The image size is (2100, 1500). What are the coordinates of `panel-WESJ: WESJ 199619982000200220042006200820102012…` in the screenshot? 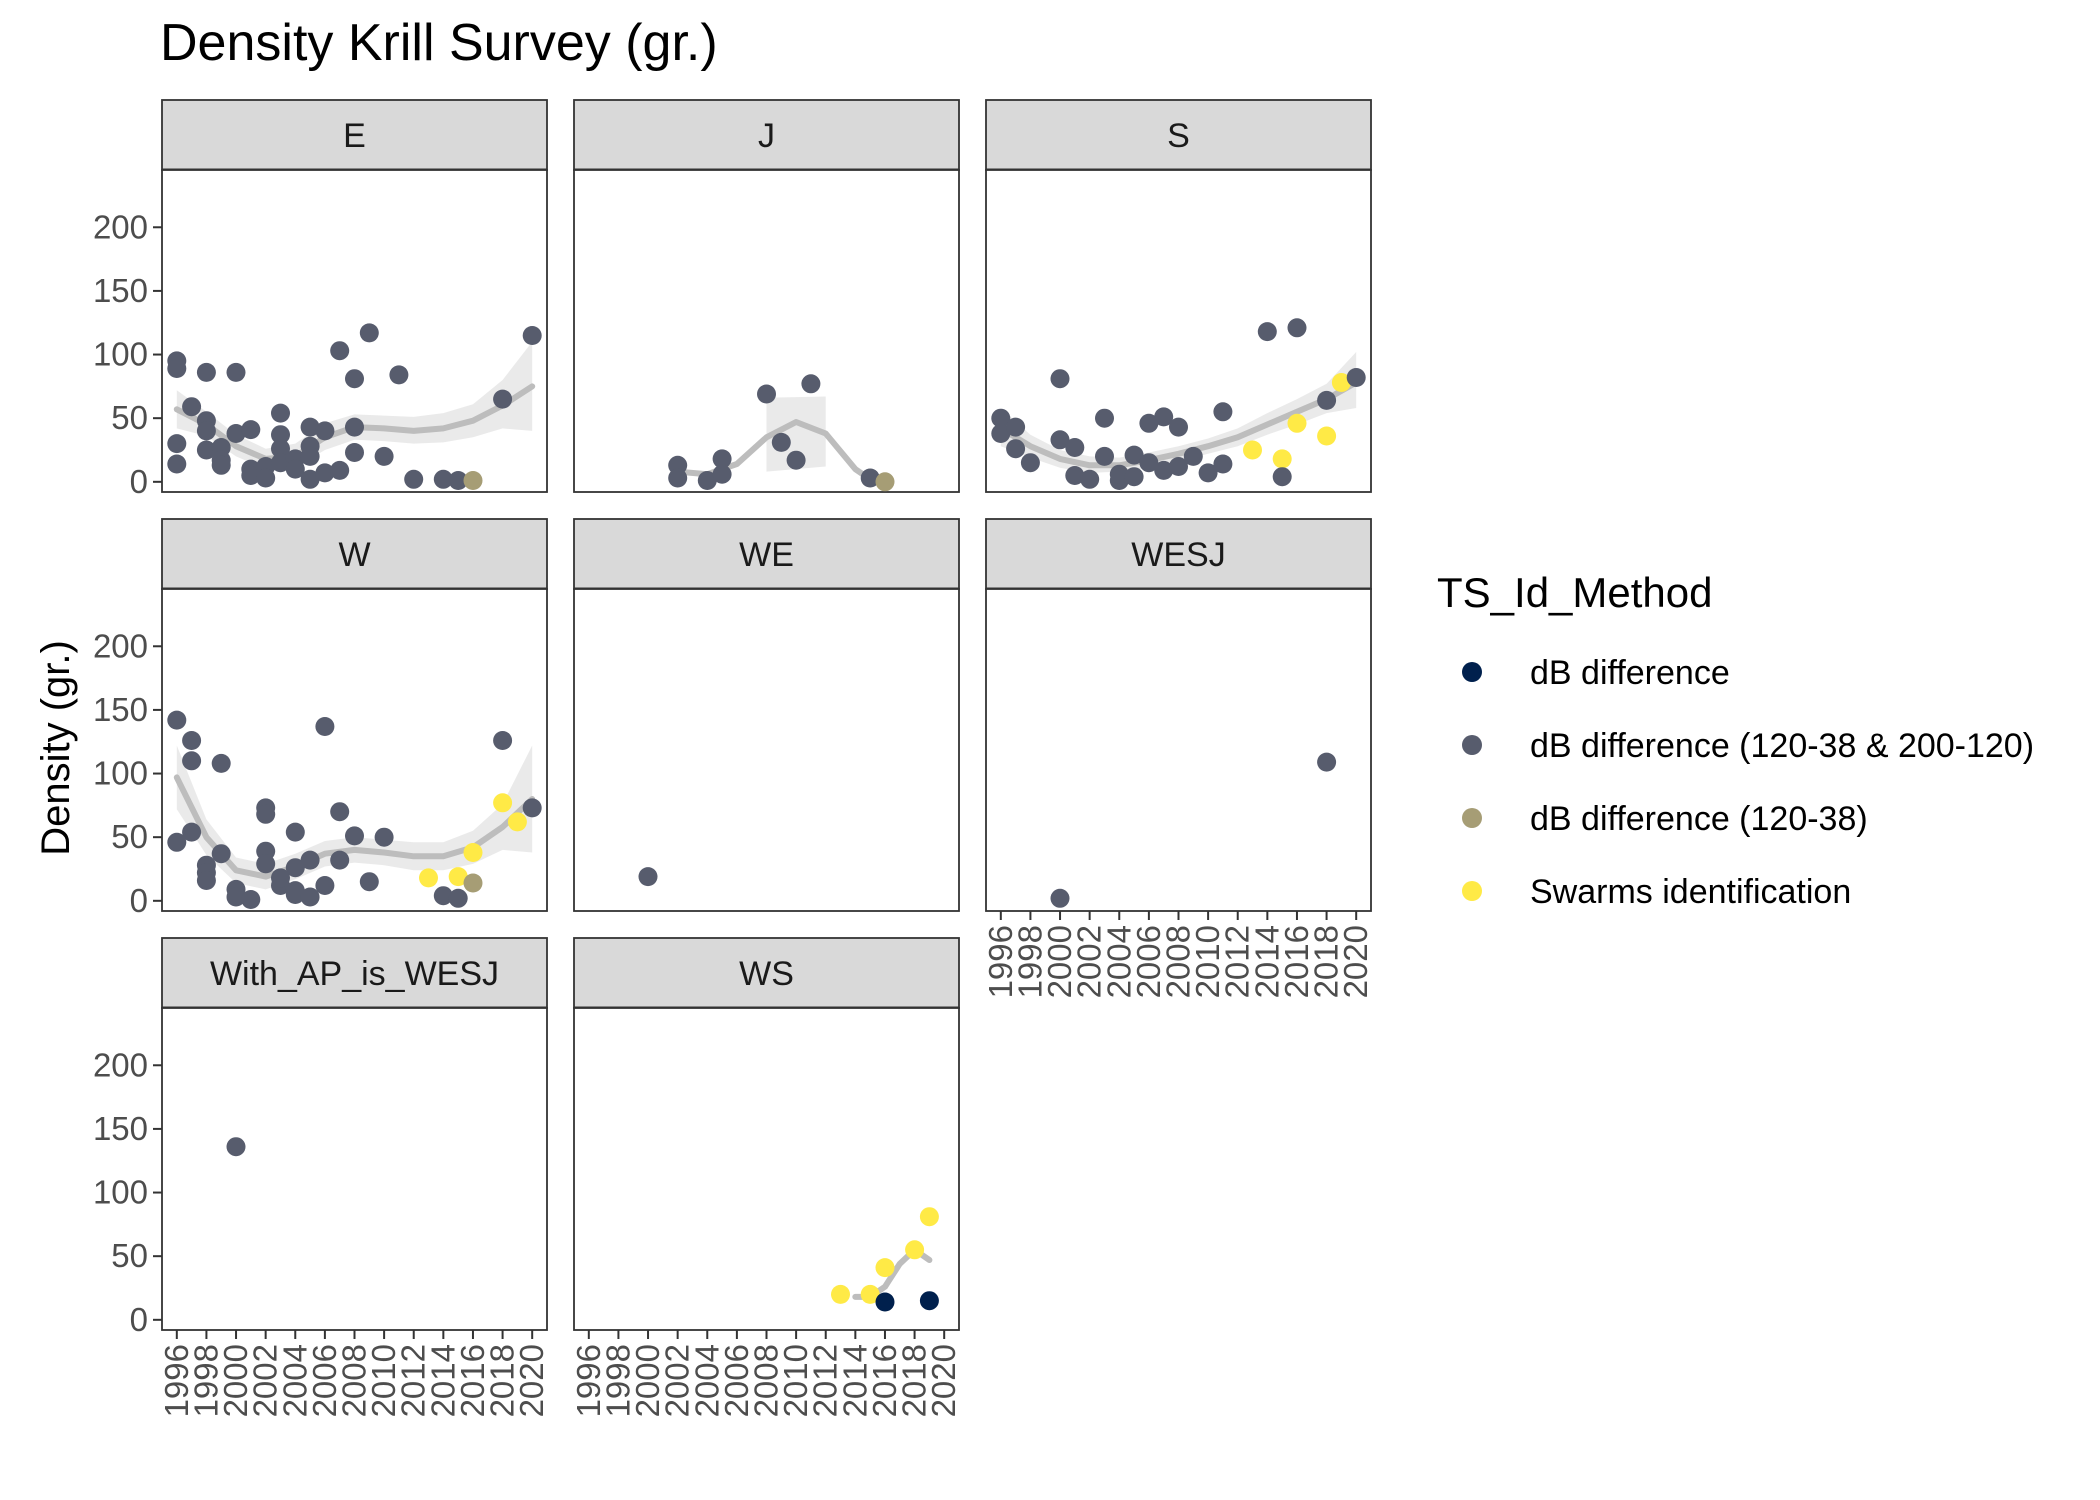 It's located at (1178, 758).